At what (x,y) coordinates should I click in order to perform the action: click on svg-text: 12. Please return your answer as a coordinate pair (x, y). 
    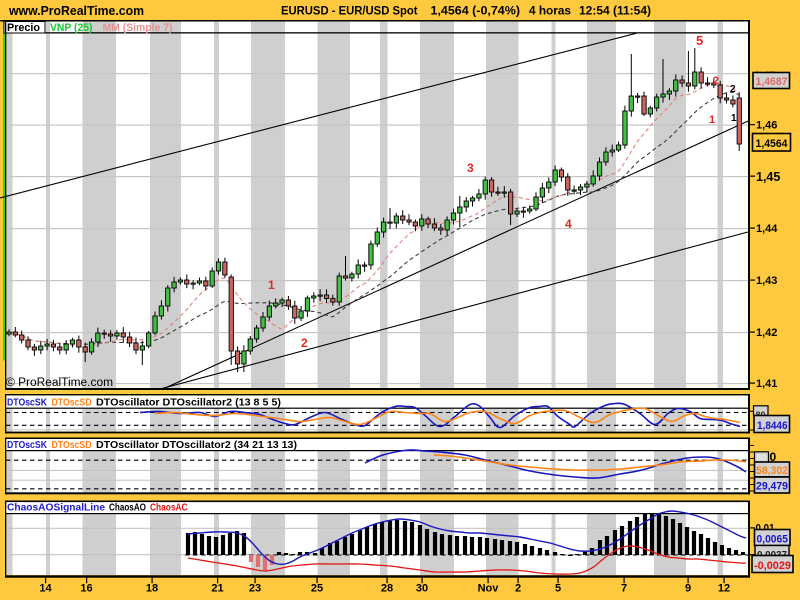
    Looking at the image, I should click on (724, 589).